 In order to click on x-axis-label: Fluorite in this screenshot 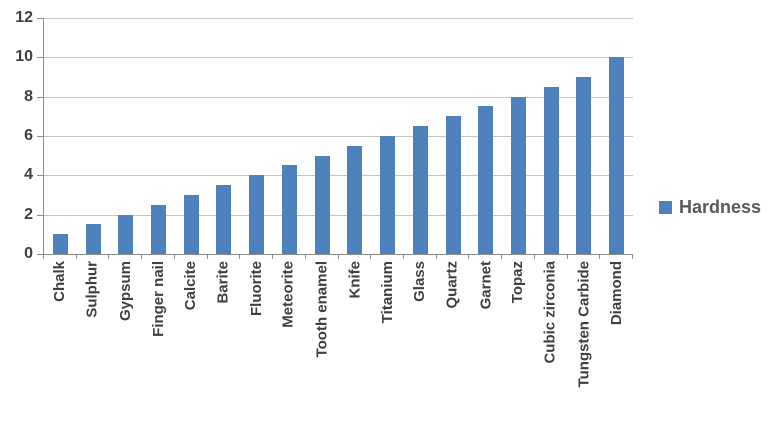, I will do `click(256, 288)`.